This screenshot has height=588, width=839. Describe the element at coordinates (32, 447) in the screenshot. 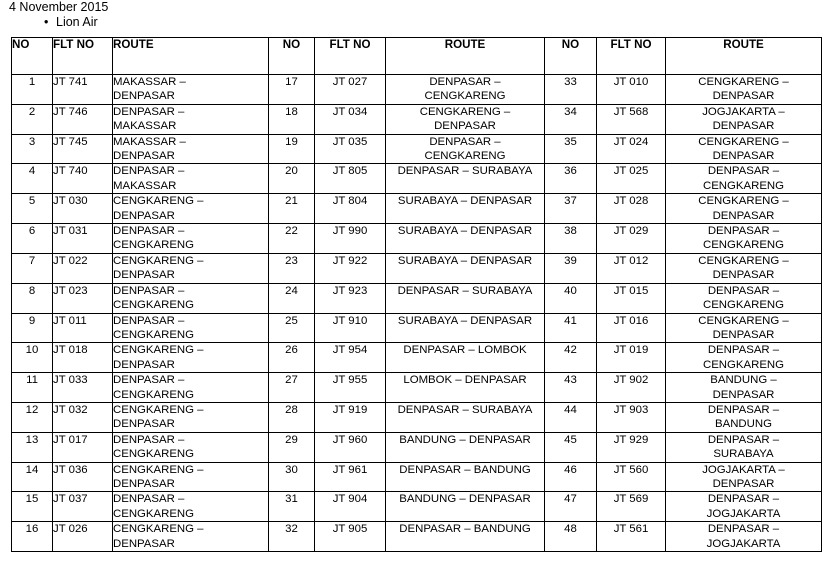

I see `cell-no-1: 13` at that location.